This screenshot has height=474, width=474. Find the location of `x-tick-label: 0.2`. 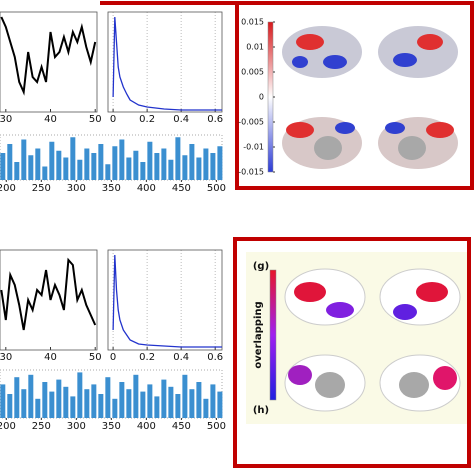

x-tick-label: 0.2 is located at coordinates (147, 119).